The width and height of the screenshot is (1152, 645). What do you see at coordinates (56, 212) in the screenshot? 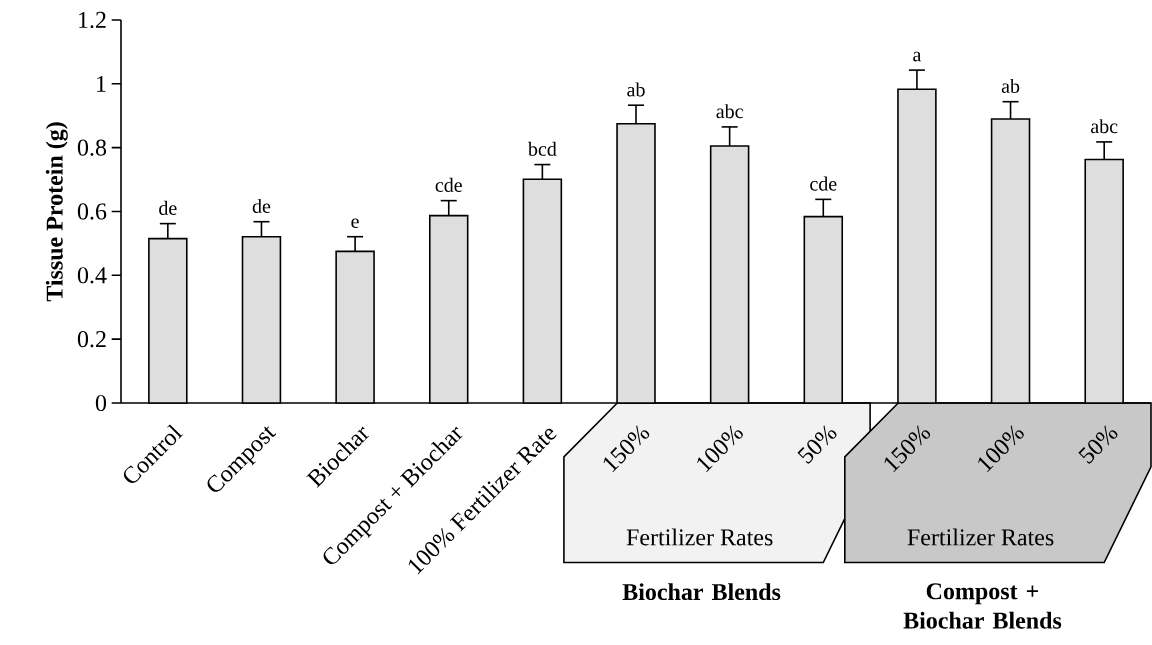
I see `y-axis-title: Tissue Protein (g)` at bounding box center [56, 212].